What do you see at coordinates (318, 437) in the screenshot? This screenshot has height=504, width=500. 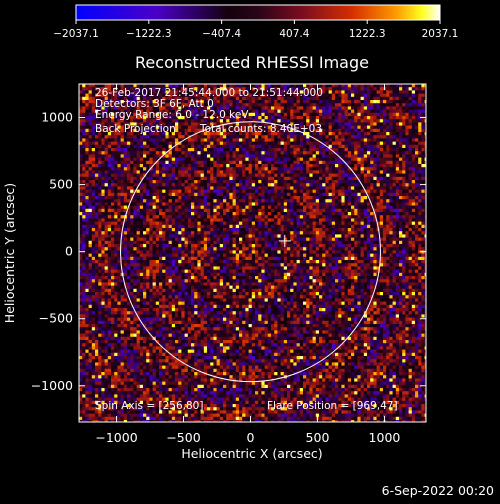 I see `x-tick-label: 500` at bounding box center [318, 437].